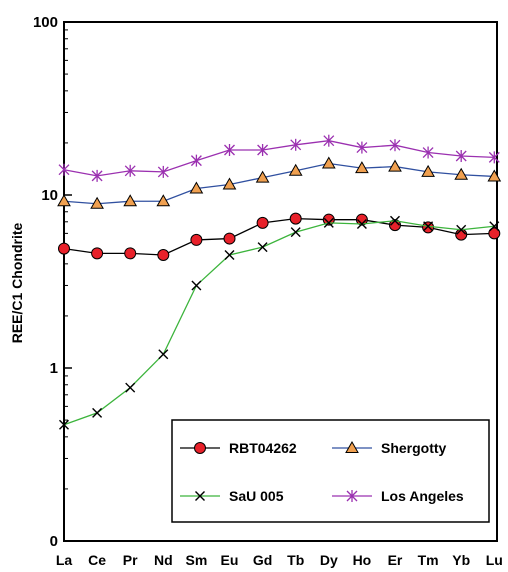 This screenshot has width=508, height=572. Describe the element at coordinates (163, 354) in the screenshot. I see `point-sau-005-nd` at that location.